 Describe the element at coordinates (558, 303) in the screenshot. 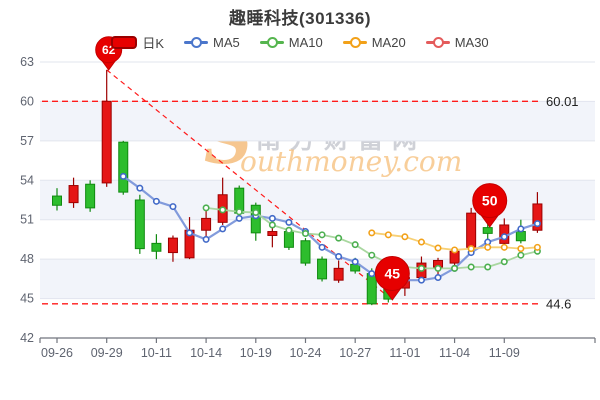

I see `reference-label: 44.6` at that location.